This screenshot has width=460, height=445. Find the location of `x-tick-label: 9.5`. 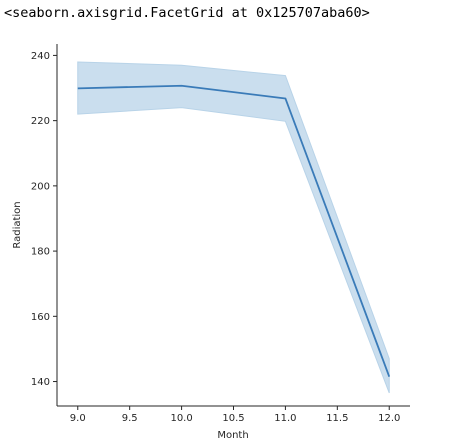

x-tick-label: 9.5 is located at coordinates (130, 418).